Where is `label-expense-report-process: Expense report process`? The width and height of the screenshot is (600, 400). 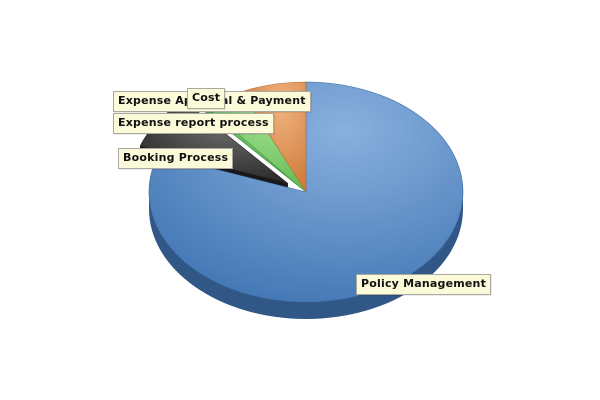
label-expense-report-process: Expense report process is located at coordinates (193, 123).